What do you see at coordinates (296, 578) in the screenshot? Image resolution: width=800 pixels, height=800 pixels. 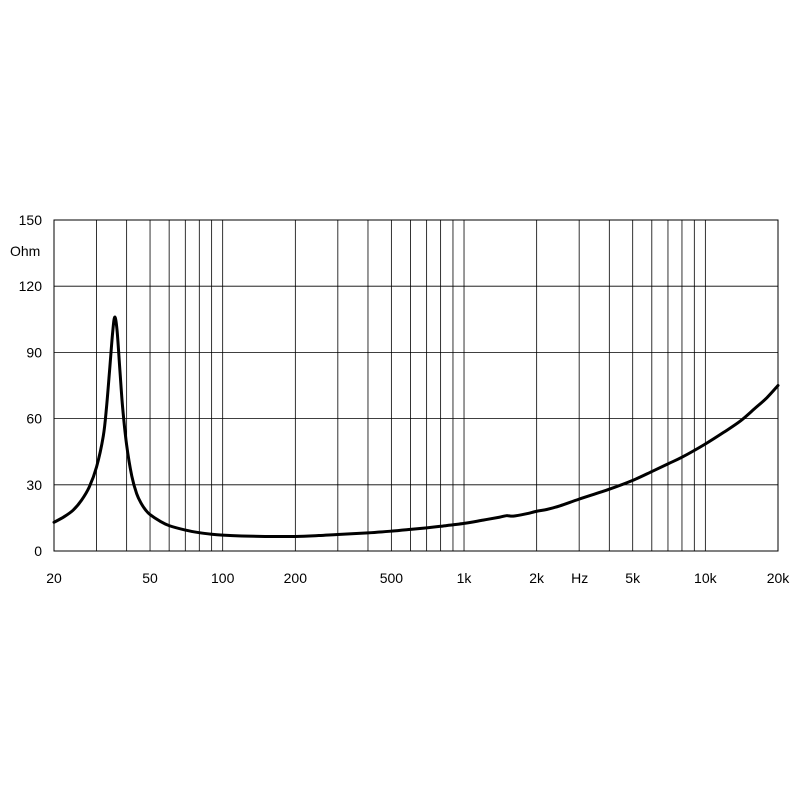 I see `x-tick-label: 200` at bounding box center [296, 578].